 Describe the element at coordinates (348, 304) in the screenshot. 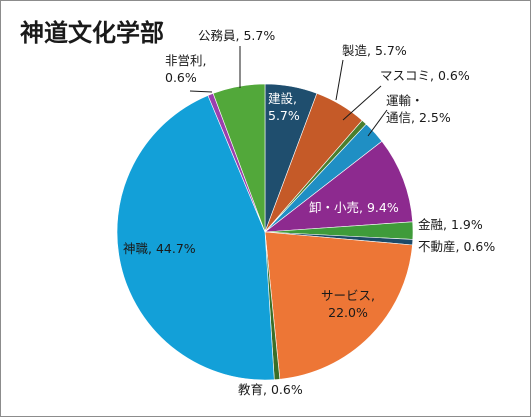

I see `slice-label-7: サービス, 22.0%` at that location.